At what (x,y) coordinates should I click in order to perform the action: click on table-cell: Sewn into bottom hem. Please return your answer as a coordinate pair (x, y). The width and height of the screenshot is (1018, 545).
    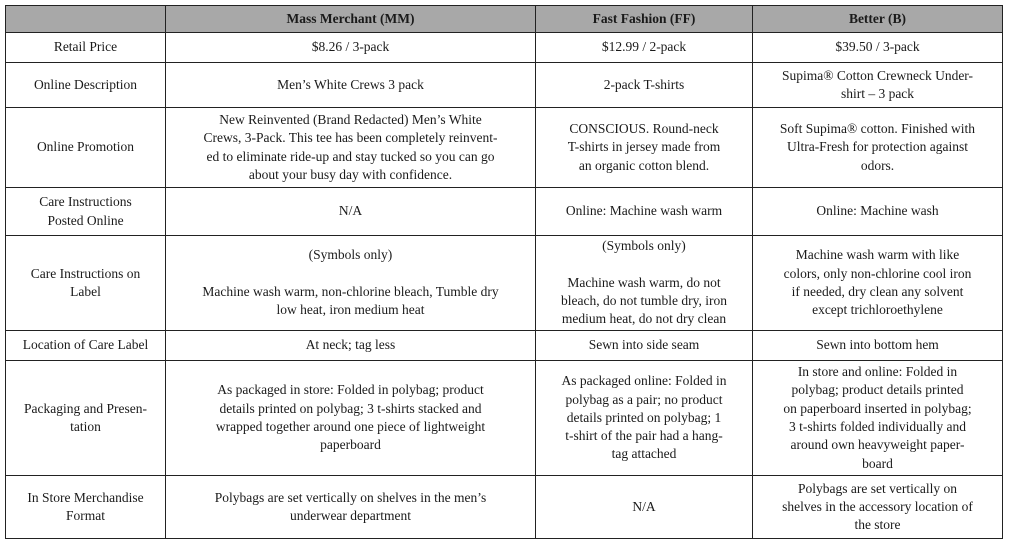
    Looking at the image, I should click on (877, 345).